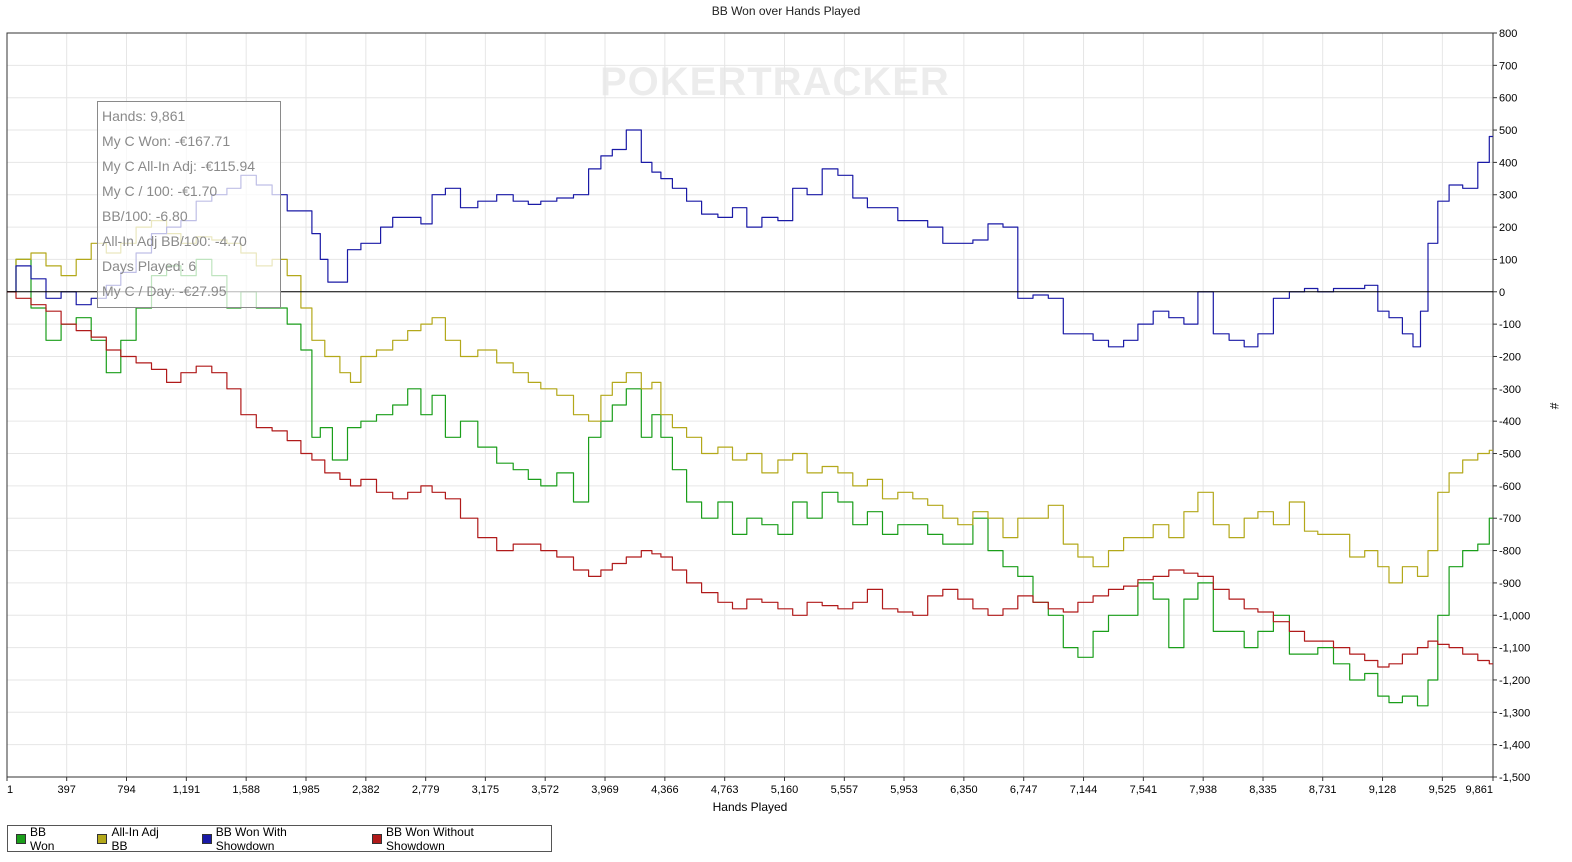 This screenshot has height=862, width=1572. I want to click on x-tick-label: 397, so click(67, 790).